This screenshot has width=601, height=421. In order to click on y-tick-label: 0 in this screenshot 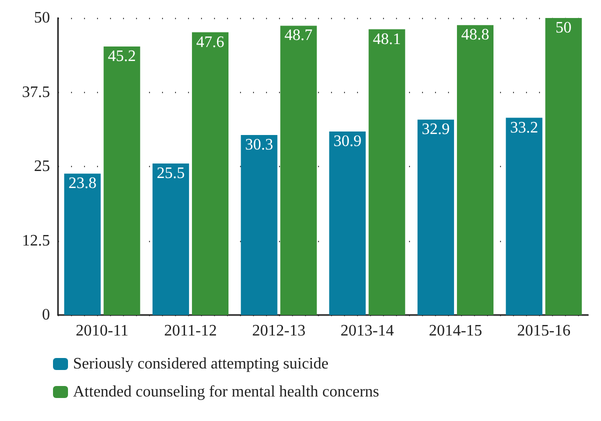, I will do `click(46, 315)`.